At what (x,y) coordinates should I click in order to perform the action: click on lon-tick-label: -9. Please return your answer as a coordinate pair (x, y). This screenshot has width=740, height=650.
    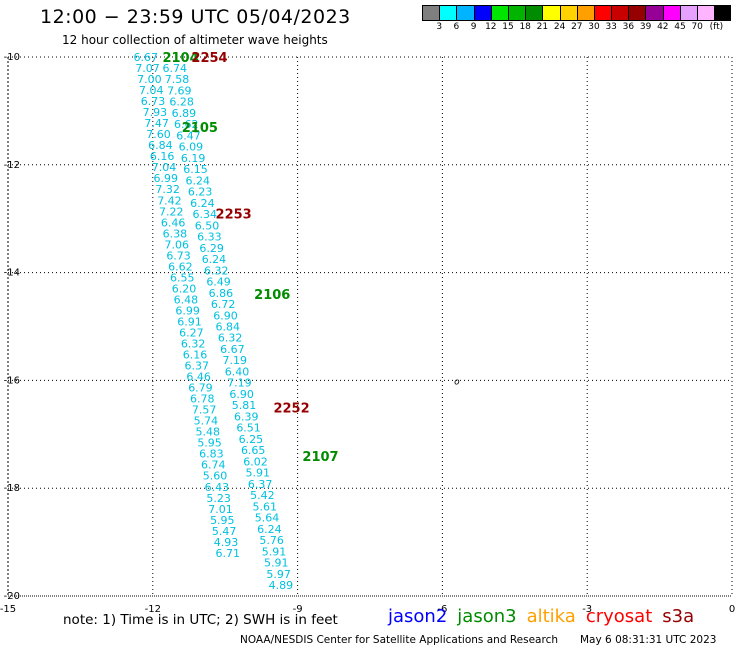
    Looking at the image, I should click on (298, 609).